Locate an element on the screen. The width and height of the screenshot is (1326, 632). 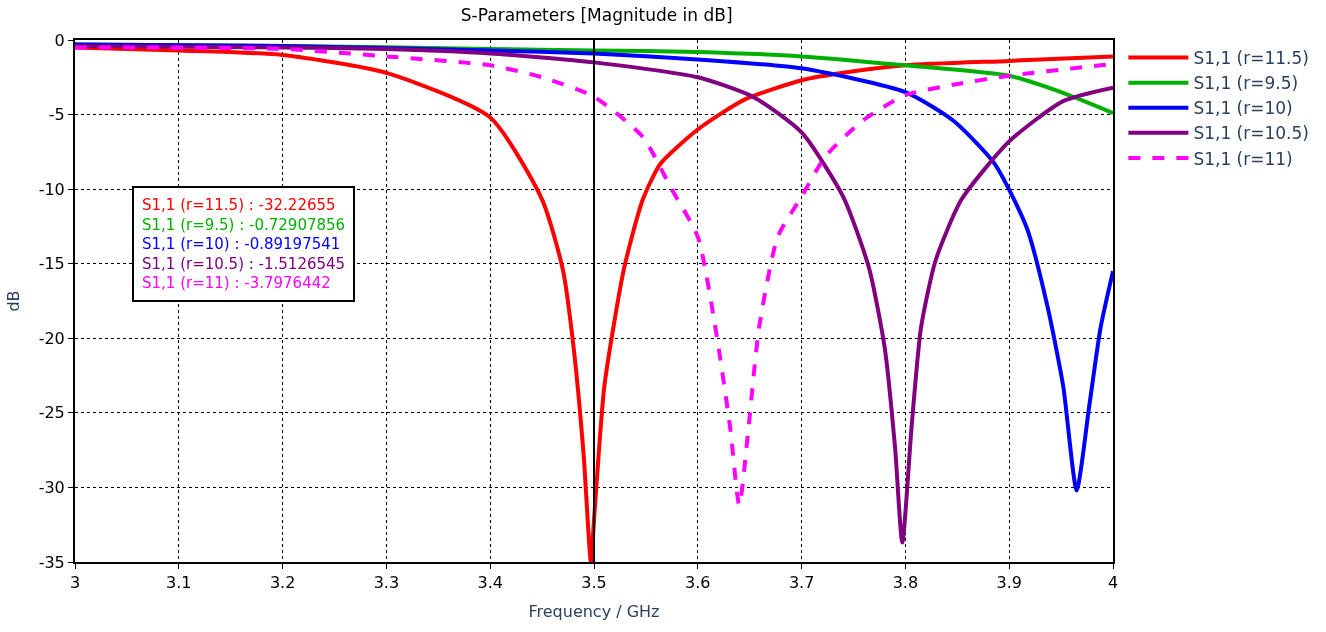
x-tick-label: 3.6 is located at coordinates (698, 583).